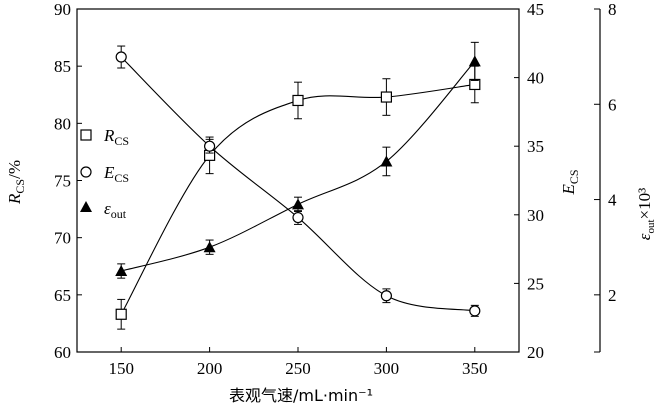  What do you see at coordinates (568, 190) in the screenshot?
I see `right1-axis-title-main: E` at bounding box center [568, 190].